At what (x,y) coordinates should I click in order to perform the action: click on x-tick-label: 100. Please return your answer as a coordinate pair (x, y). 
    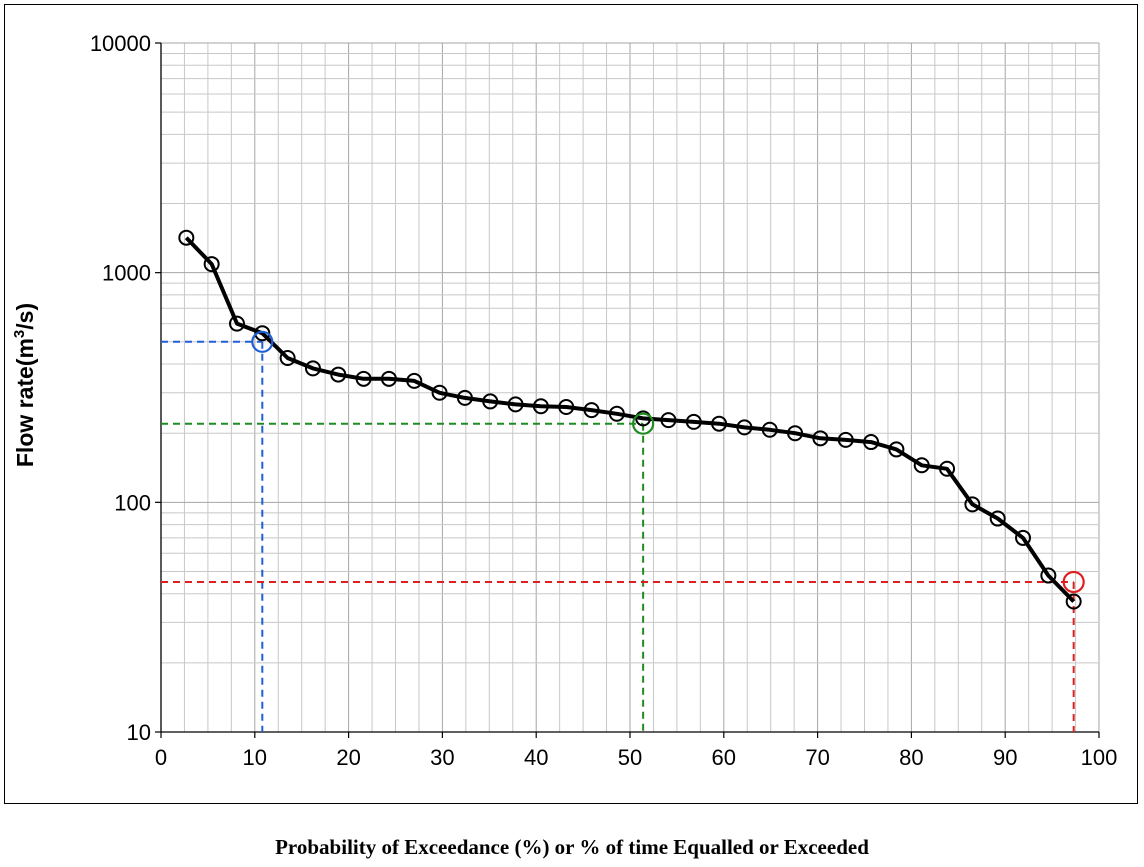
    Looking at the image, I should click on (1099, 757).